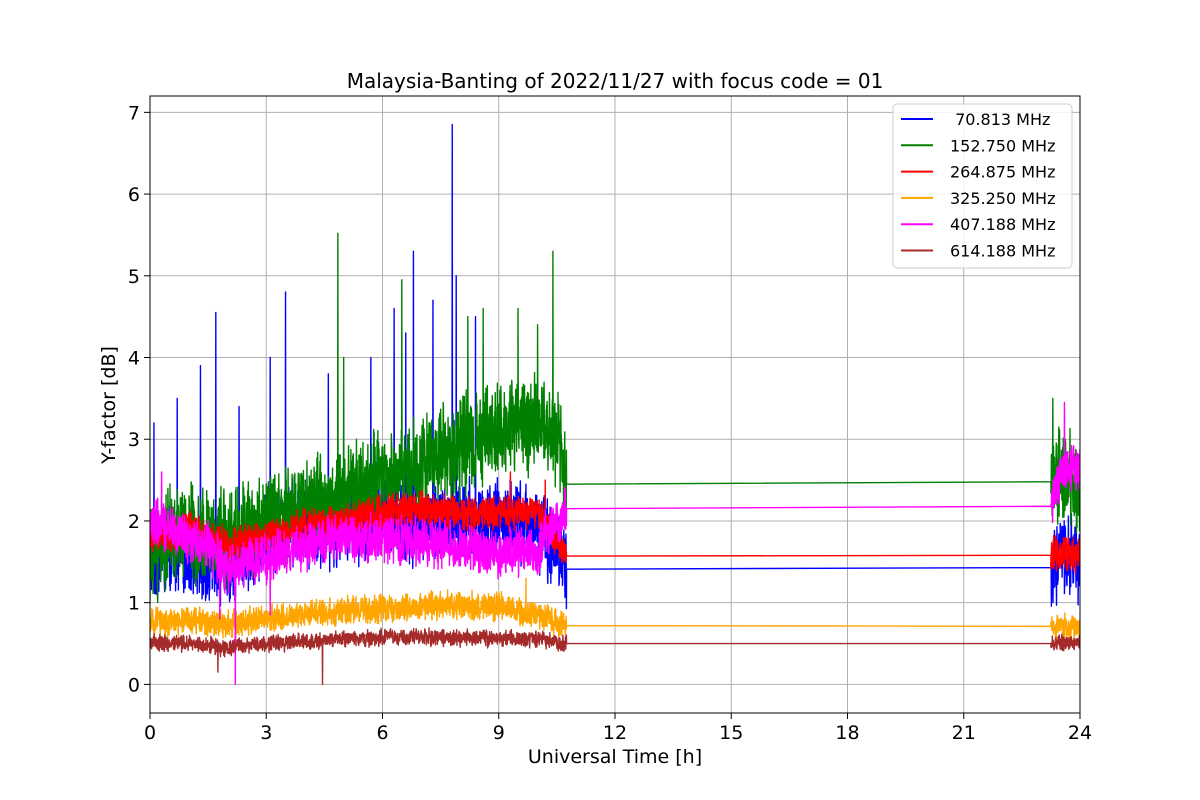  What do you see at coordinates (1000, 119) in the screenshot?
I see `legend-label: 70.813 MHz` at bounding box center [1000, 119].